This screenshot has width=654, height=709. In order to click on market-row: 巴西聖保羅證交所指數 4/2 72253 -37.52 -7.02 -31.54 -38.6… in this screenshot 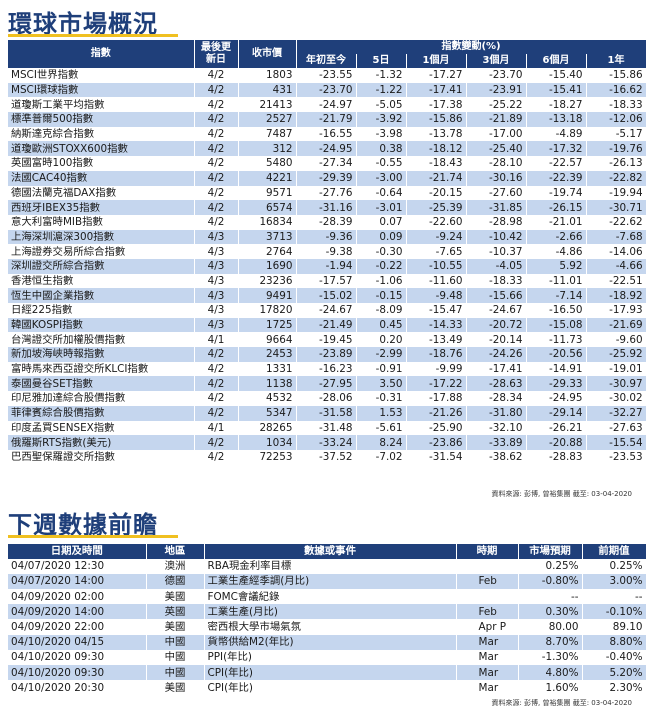, I will do `click(327, 457)`.